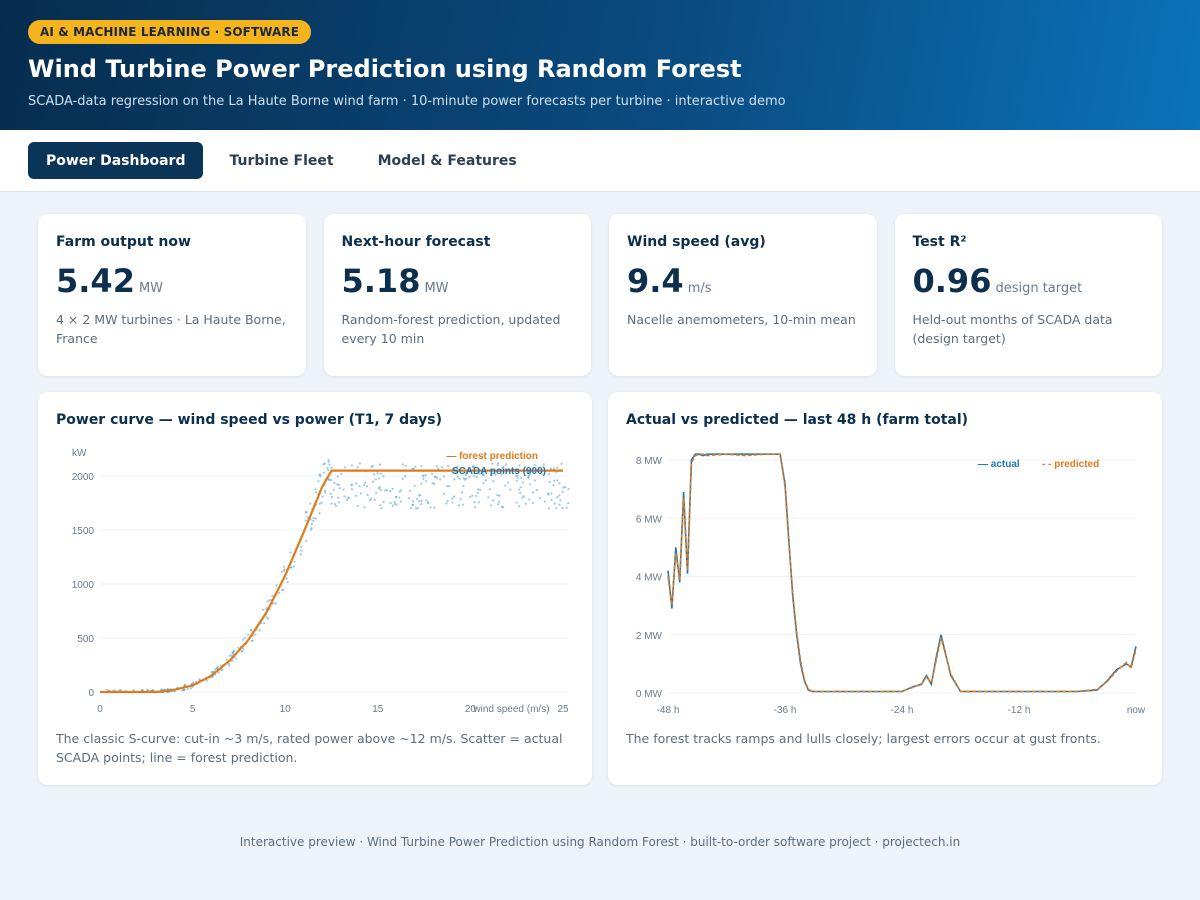 This screenshot has height=900, width=1200. Describe the element at coordinates (85, 639) in the screenshot. I see `y-tick-label: 500` at that location.